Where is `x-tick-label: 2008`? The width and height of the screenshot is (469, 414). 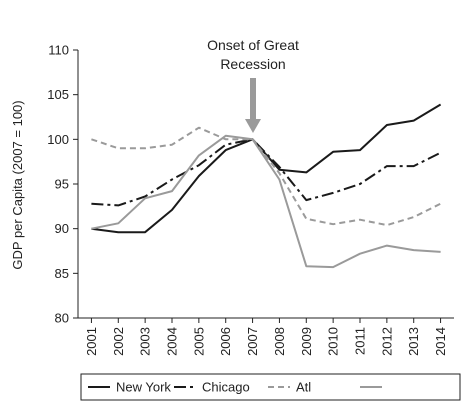
x-tick-label: 2008 is located at coordinates (279, 341).